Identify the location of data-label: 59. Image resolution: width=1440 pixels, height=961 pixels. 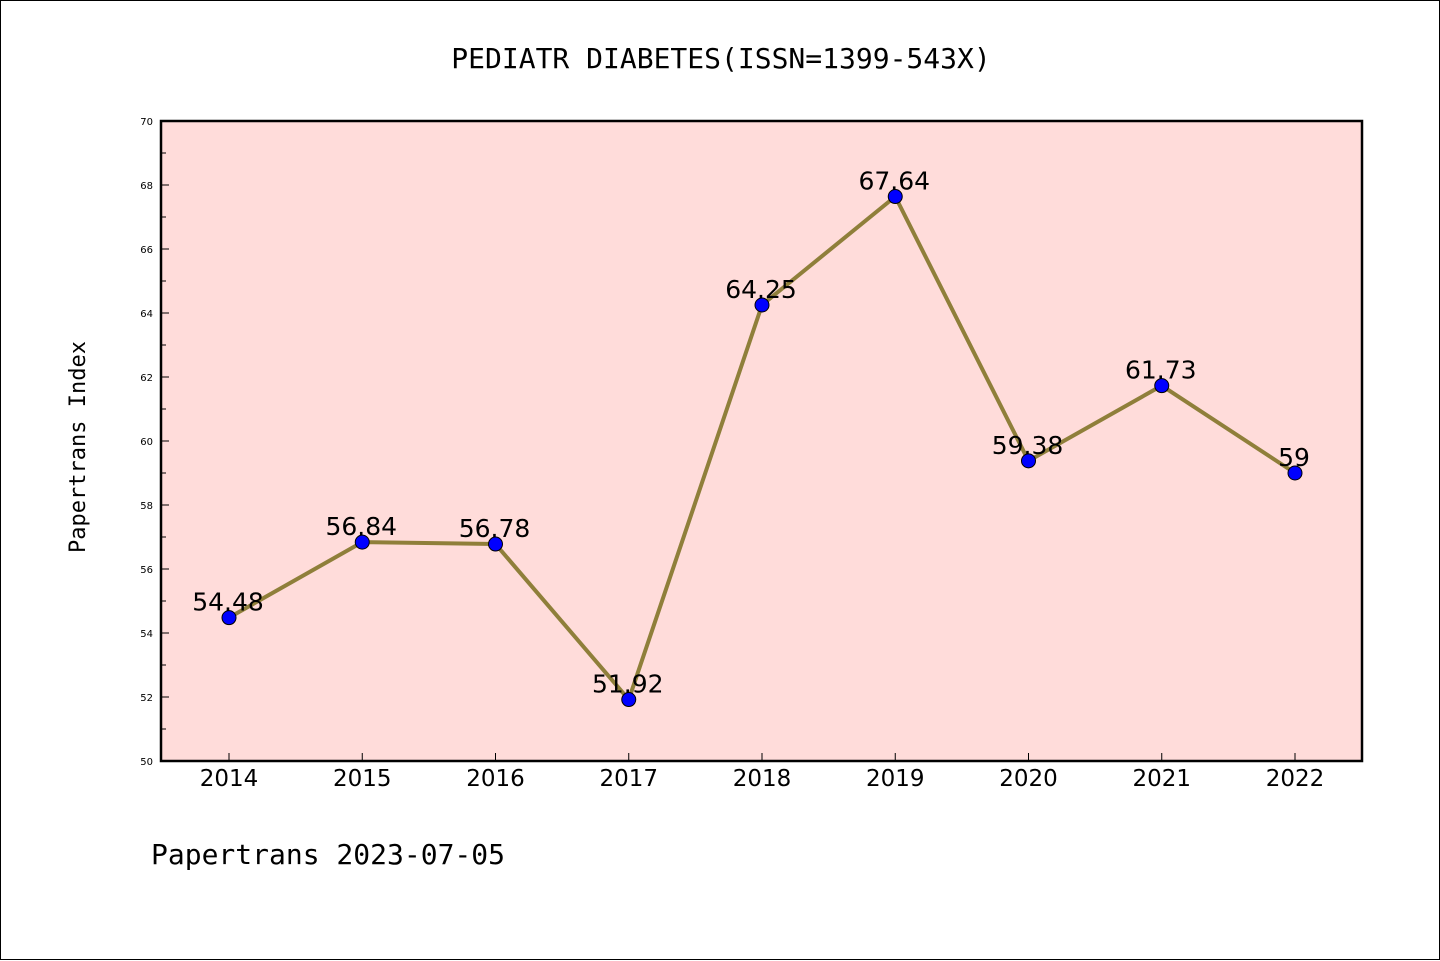
(1294, 457).